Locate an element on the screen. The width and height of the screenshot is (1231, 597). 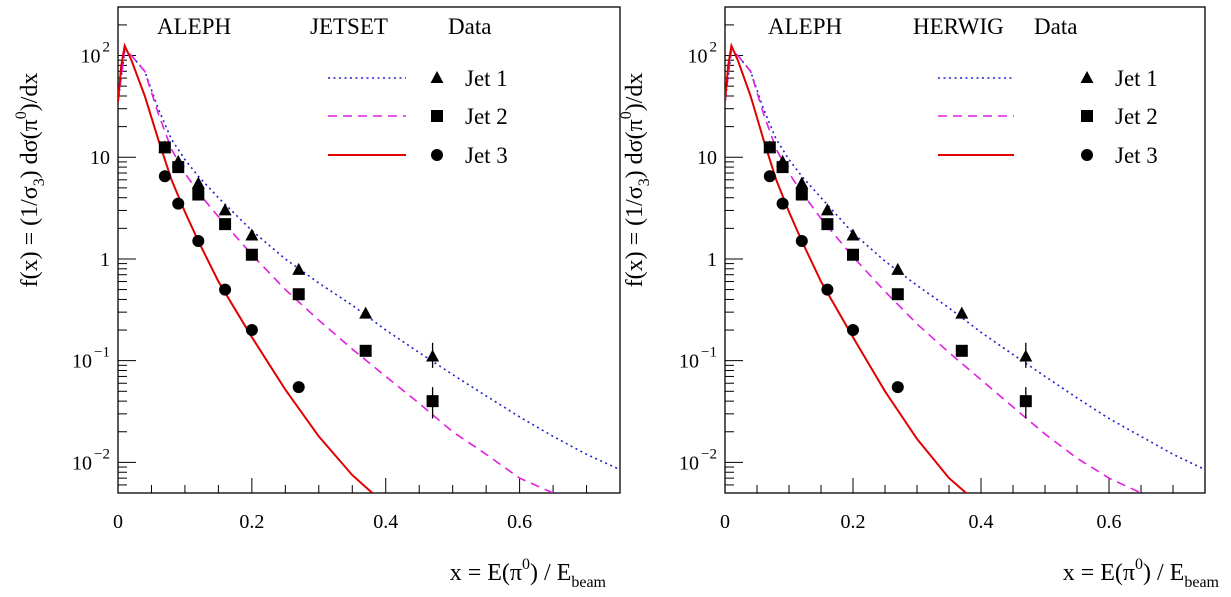
x-tick-label: 0 is located at coordinates (725, 522).